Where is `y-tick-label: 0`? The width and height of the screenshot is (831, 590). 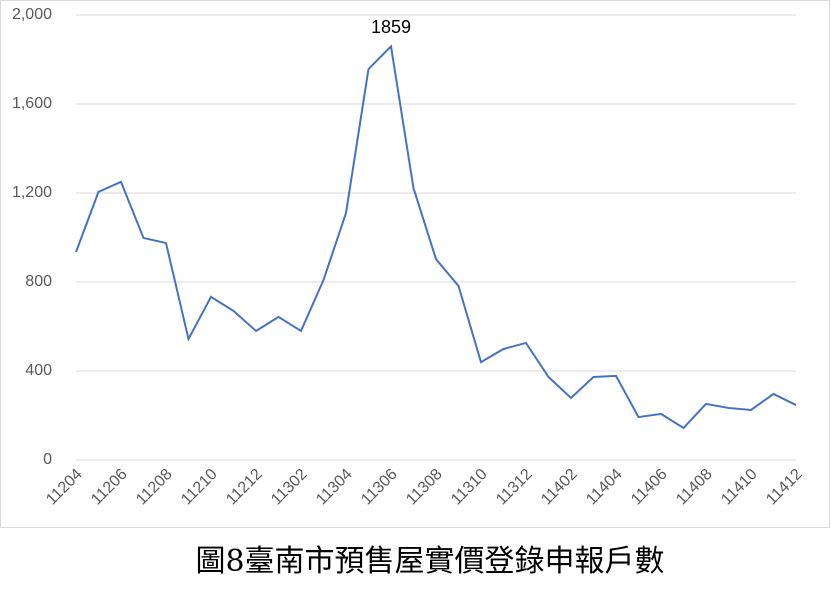 y-tick-label: 0 is located at coordinates (47, 459).